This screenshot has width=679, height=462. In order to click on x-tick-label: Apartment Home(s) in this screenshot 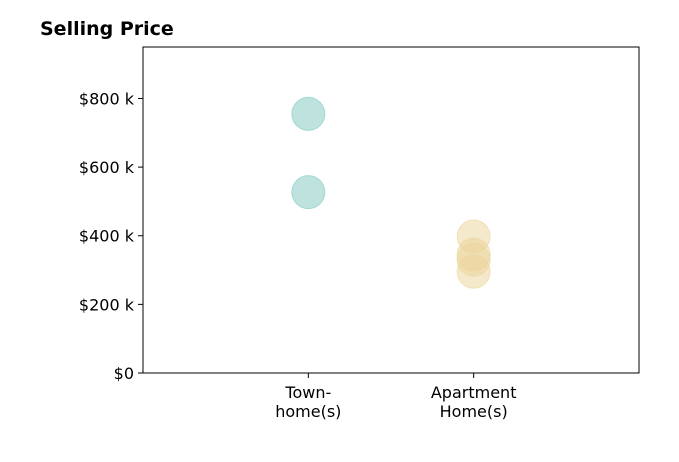, I will do `click(474, 402)`.